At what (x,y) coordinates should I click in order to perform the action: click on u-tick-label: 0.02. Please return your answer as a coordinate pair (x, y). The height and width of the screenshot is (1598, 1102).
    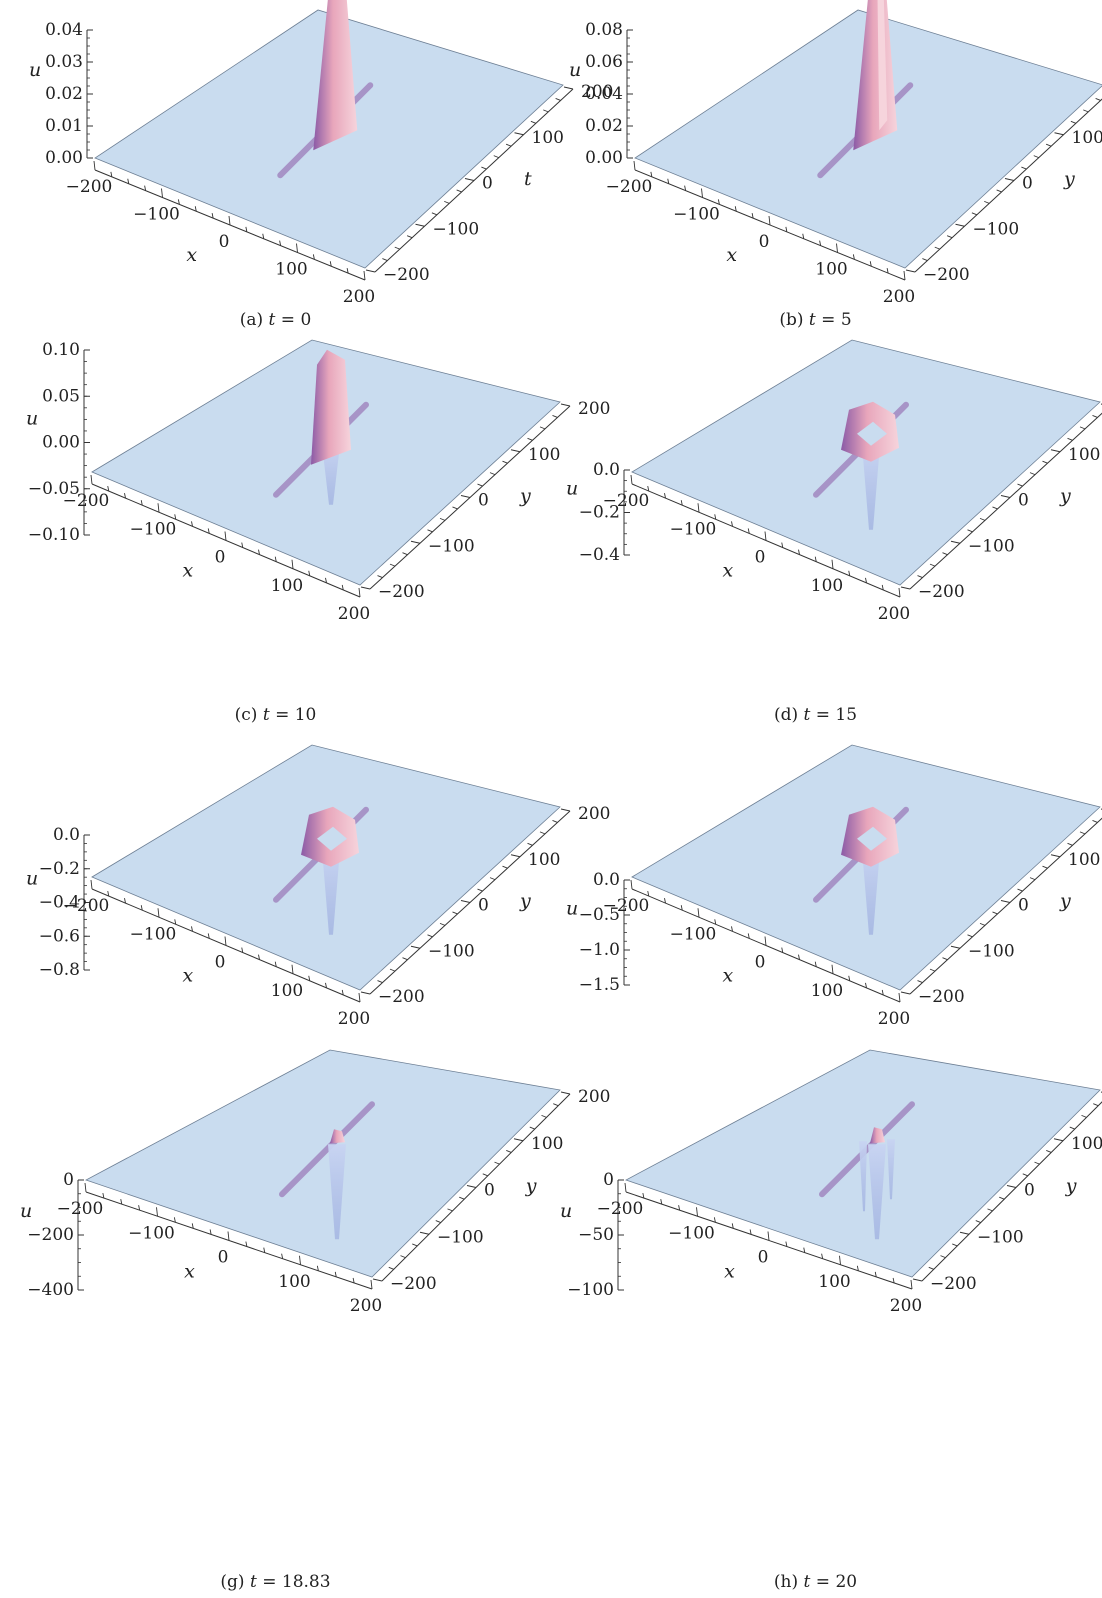
    Looking at the image, I should click on (604, 126).